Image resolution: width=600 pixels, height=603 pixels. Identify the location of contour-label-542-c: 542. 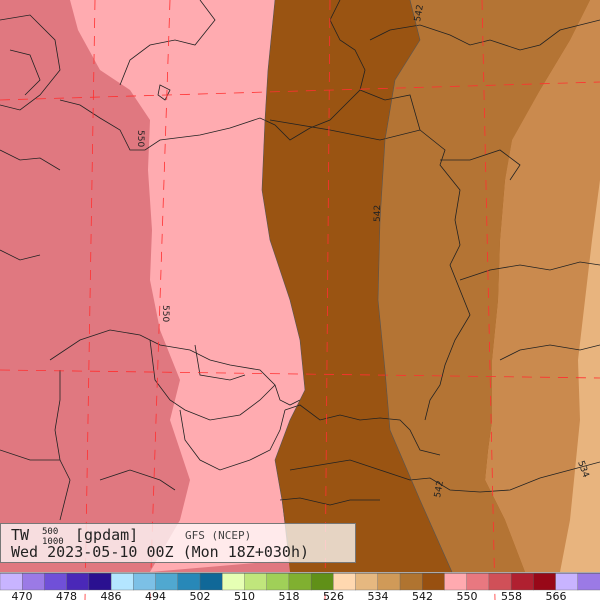
(439, 489).